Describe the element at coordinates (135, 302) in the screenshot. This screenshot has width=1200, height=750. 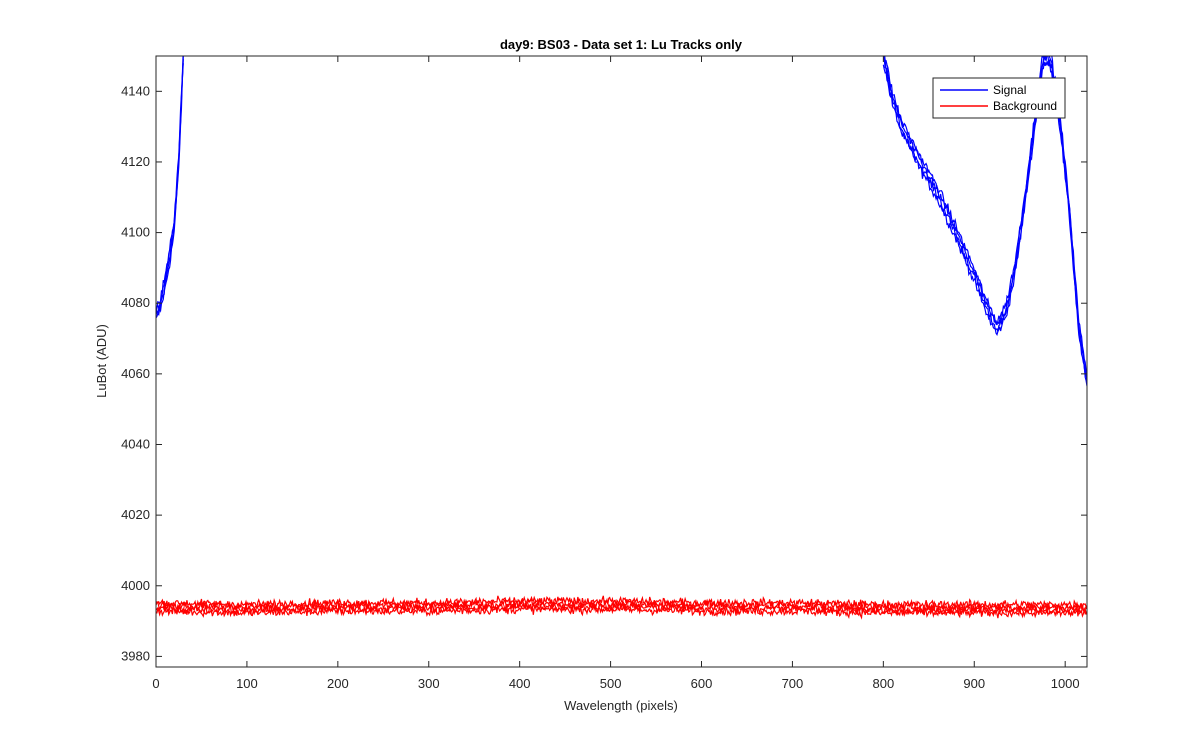
I see `y-tick-label-4080: 4080` at that location.